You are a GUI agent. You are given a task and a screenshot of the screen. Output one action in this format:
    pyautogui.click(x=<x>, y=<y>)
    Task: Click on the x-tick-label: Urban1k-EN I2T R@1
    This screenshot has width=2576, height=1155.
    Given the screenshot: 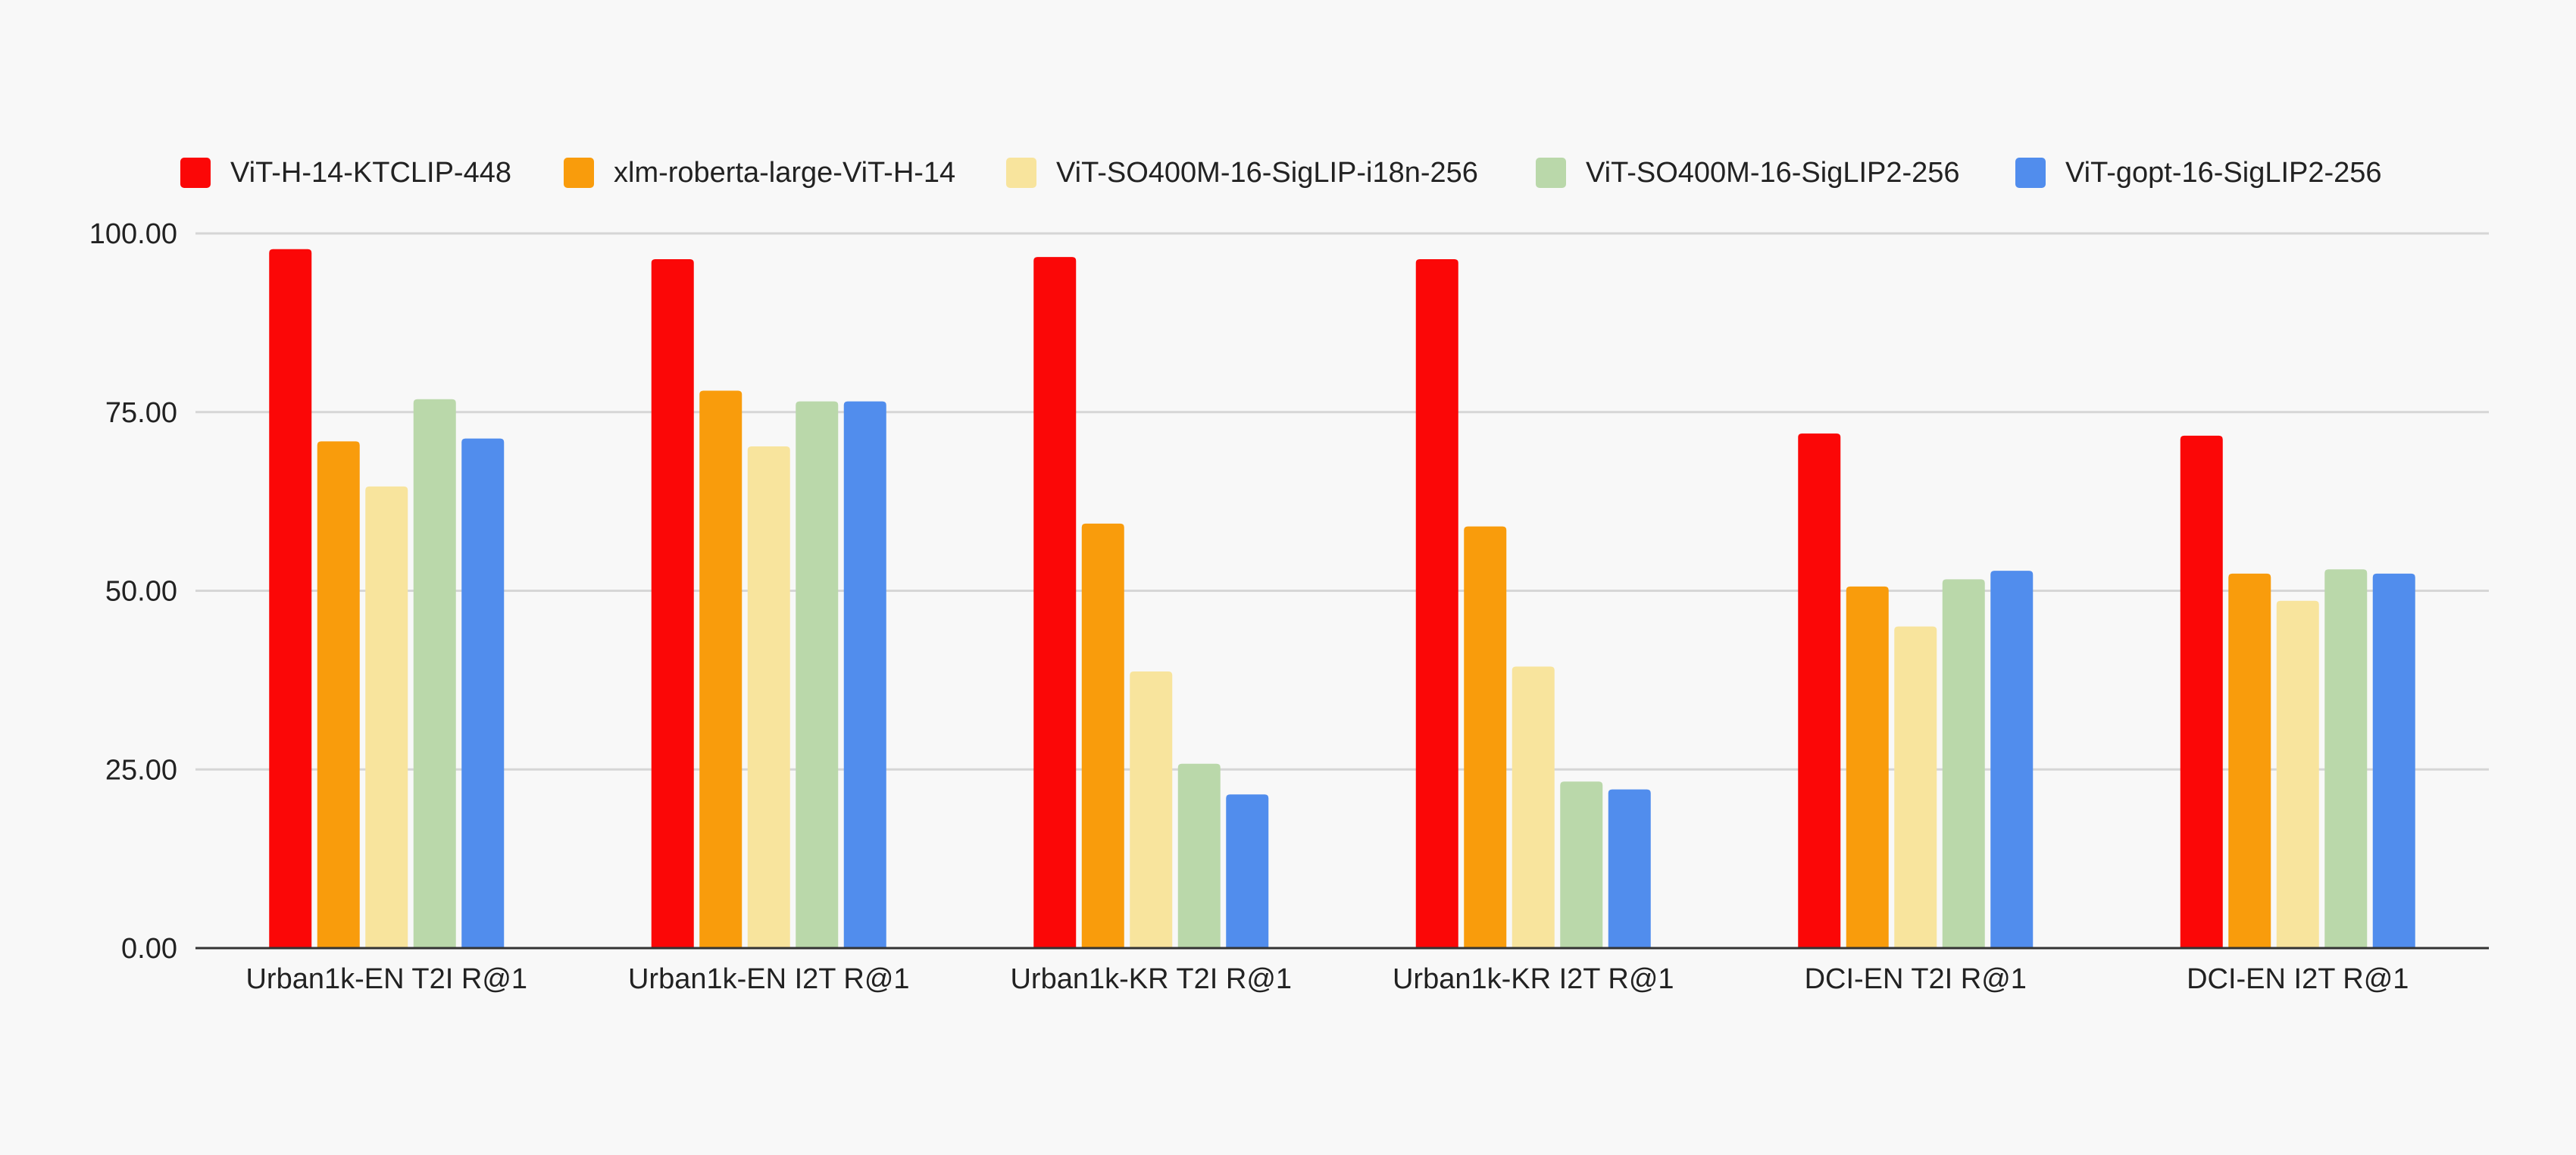 What is the action you would take?
    pyautogui.click(x=769, y=979)
    